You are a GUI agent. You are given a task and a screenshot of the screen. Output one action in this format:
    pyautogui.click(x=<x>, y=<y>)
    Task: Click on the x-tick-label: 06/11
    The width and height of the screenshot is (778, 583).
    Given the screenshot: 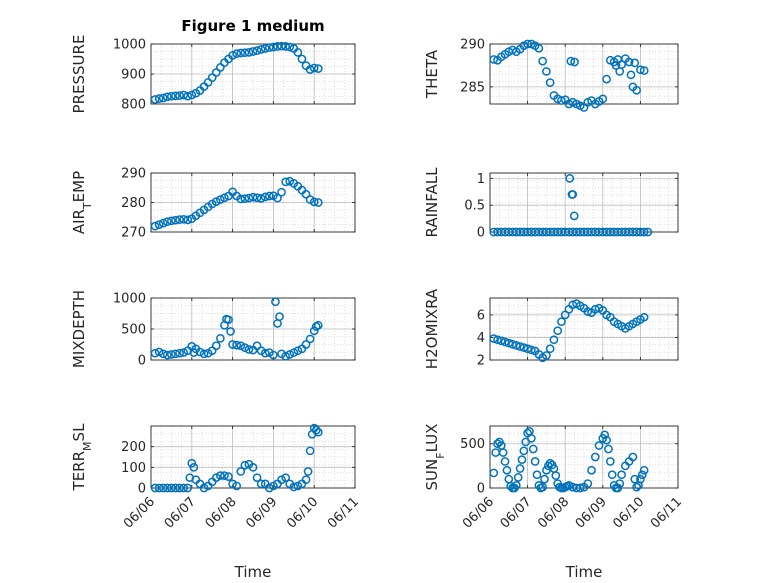 What is the action you would take?
    pyautogui.click(x=343, y=512)
    